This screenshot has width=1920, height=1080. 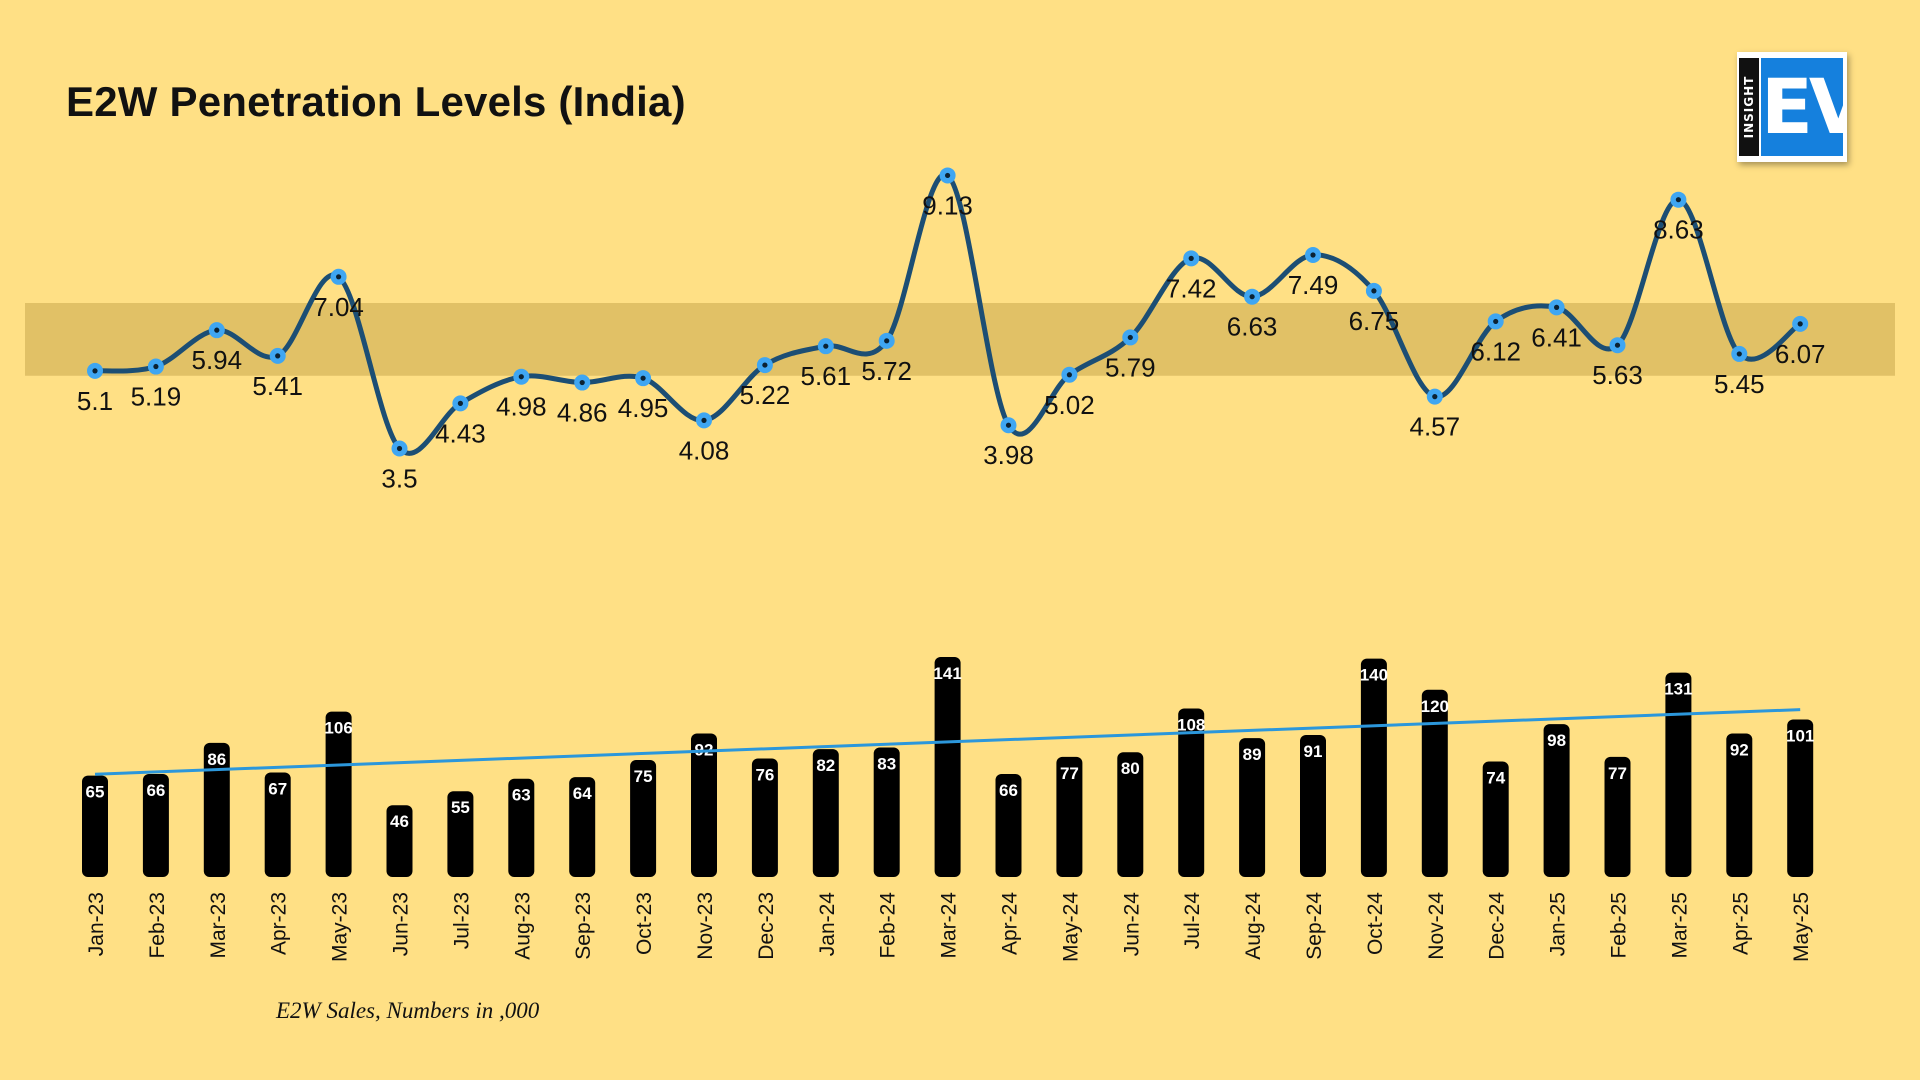 What do you see at coordinates (643, 408) in the screenshot?
I see `point-label-Oct-23: 4.95` at bounding box center [643, 408].